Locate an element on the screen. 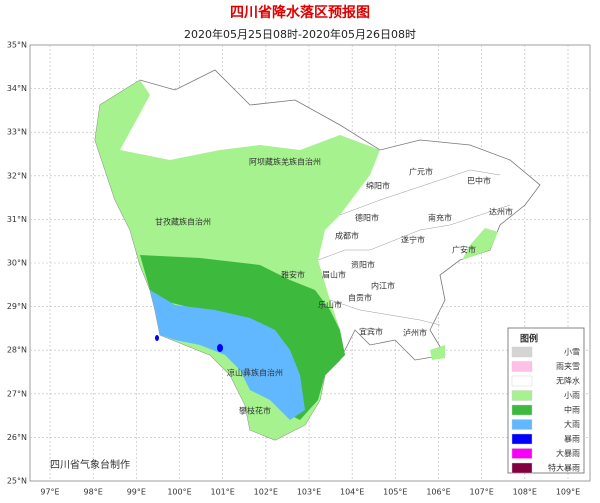  lat-label: 35°N is located at coordinates (17, 45).